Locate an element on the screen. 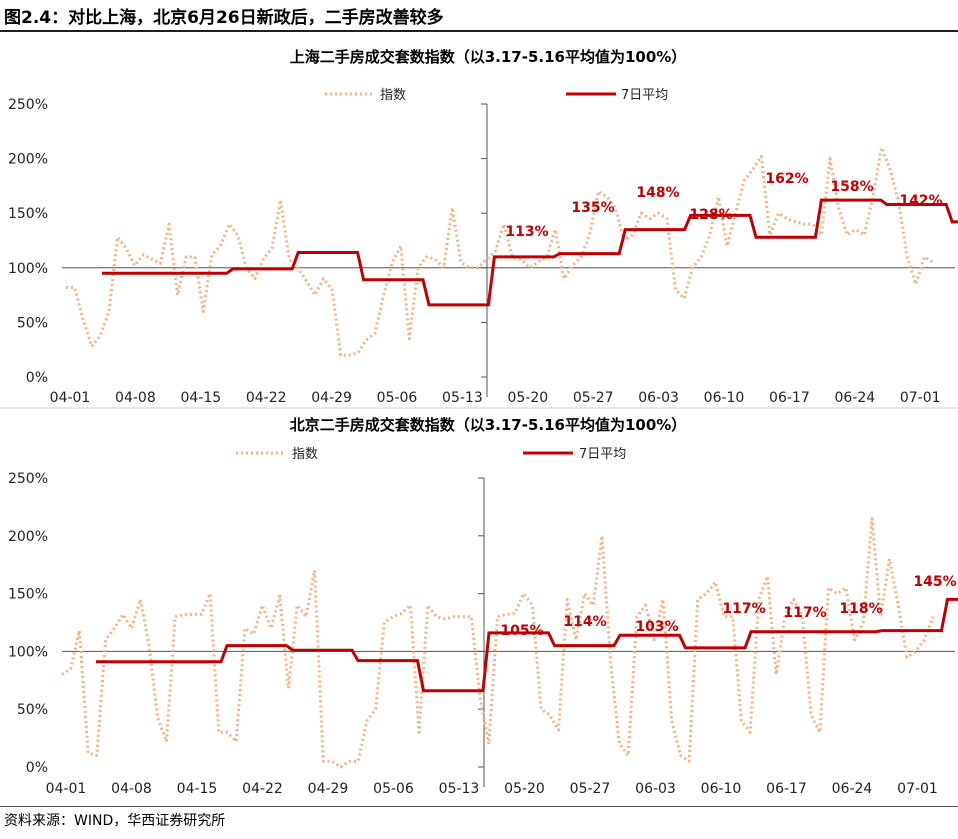  chart-title: 上海二手房成交套数指数（以3.17-5.16平均值为100%） is located at coordinates (488, 57).